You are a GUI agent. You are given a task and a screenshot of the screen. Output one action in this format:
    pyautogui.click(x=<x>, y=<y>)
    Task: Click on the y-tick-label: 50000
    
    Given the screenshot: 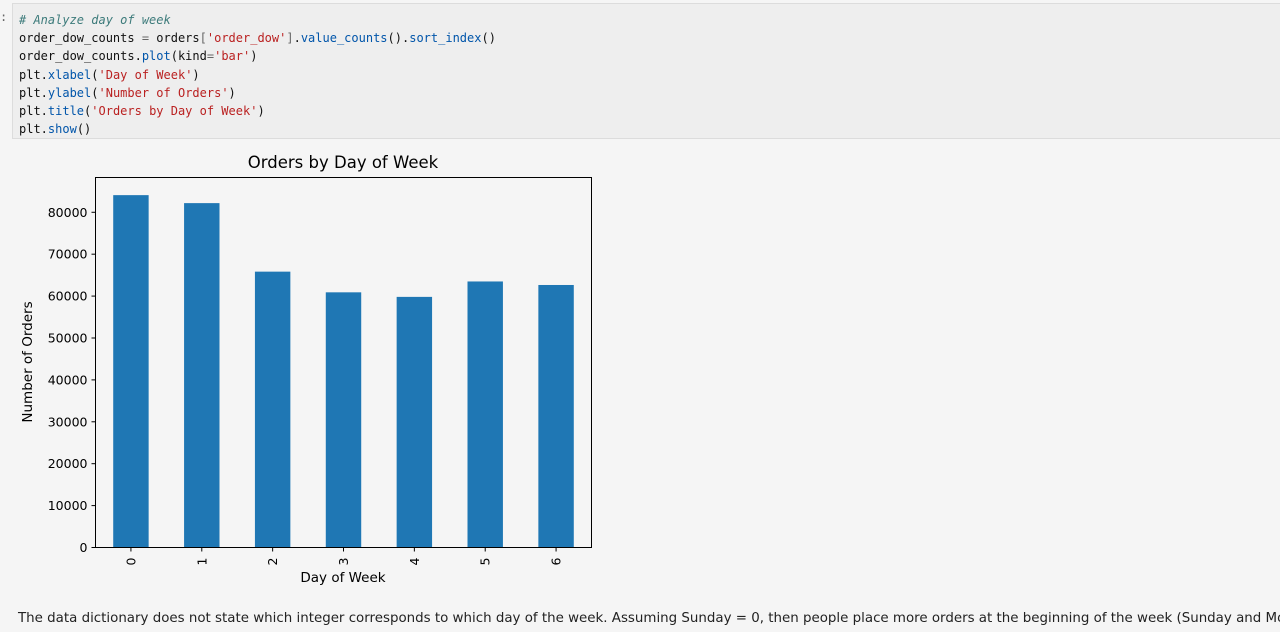 What is the action you would take?
    pyautogui.click(x=68, y=337)
    